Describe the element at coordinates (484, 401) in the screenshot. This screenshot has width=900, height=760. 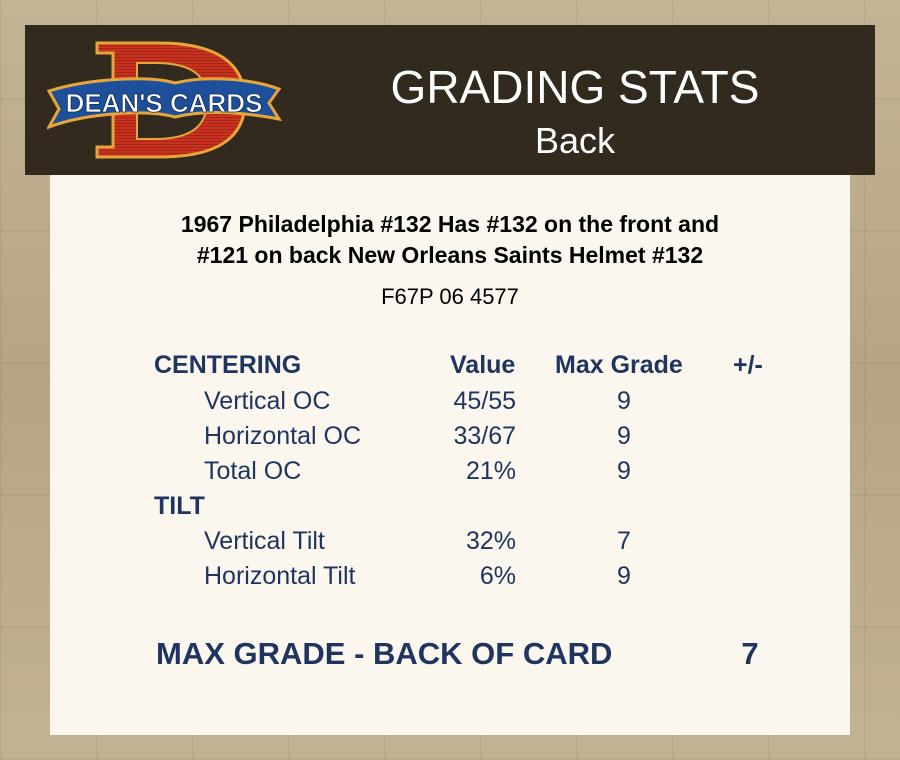
I see `row-value: 45/55` at that location.